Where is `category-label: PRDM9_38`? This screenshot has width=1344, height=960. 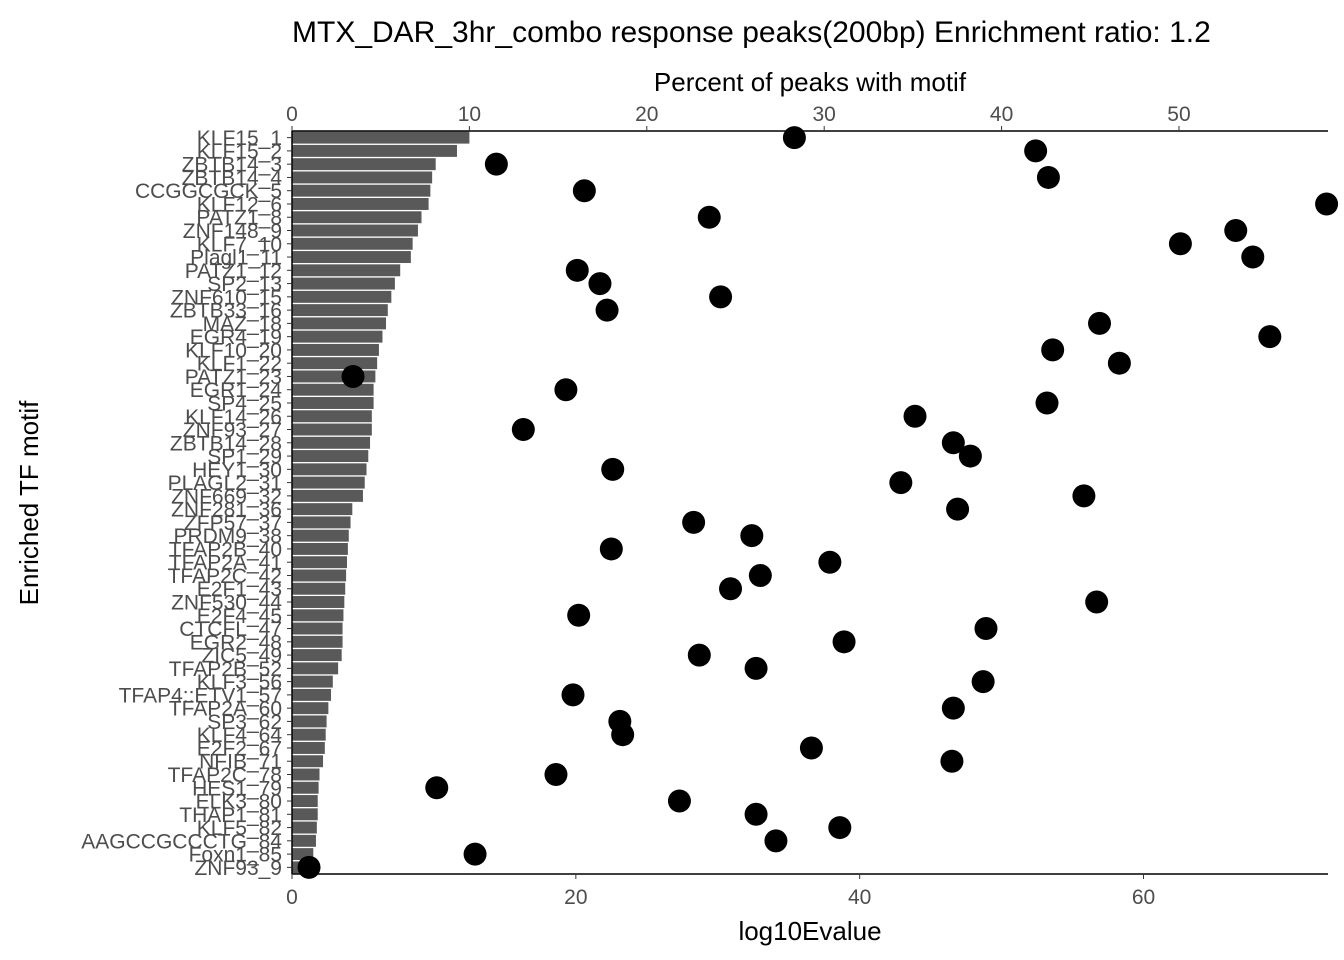 category-label: PRDM9_38 is located at coordinates (227, 536).